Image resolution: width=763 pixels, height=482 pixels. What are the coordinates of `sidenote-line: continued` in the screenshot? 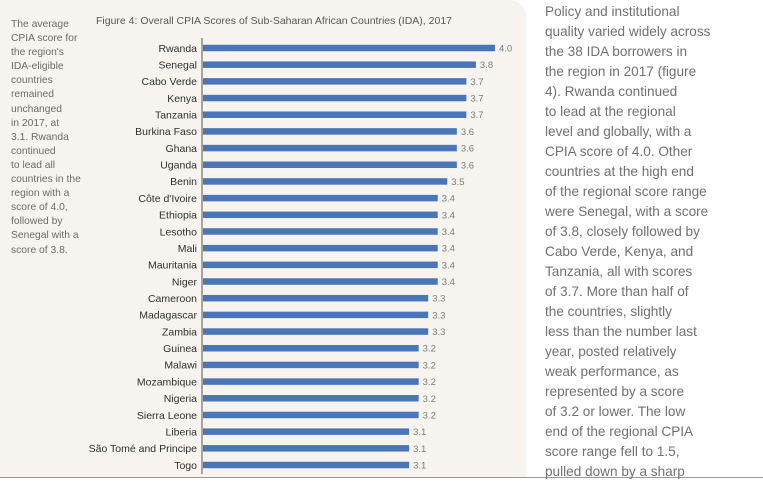 It's located at (33, 151).